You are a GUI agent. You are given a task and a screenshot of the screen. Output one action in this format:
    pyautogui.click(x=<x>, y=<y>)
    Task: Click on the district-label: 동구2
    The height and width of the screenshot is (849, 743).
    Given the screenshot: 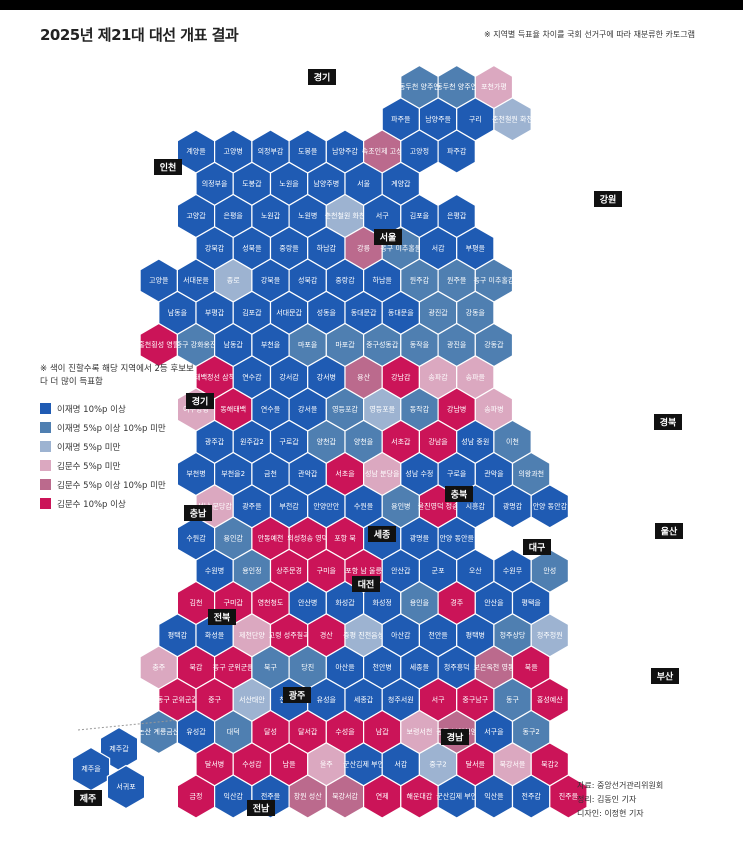 What is the action you would take?
    pyautogui.click(x=531, y=732)
    